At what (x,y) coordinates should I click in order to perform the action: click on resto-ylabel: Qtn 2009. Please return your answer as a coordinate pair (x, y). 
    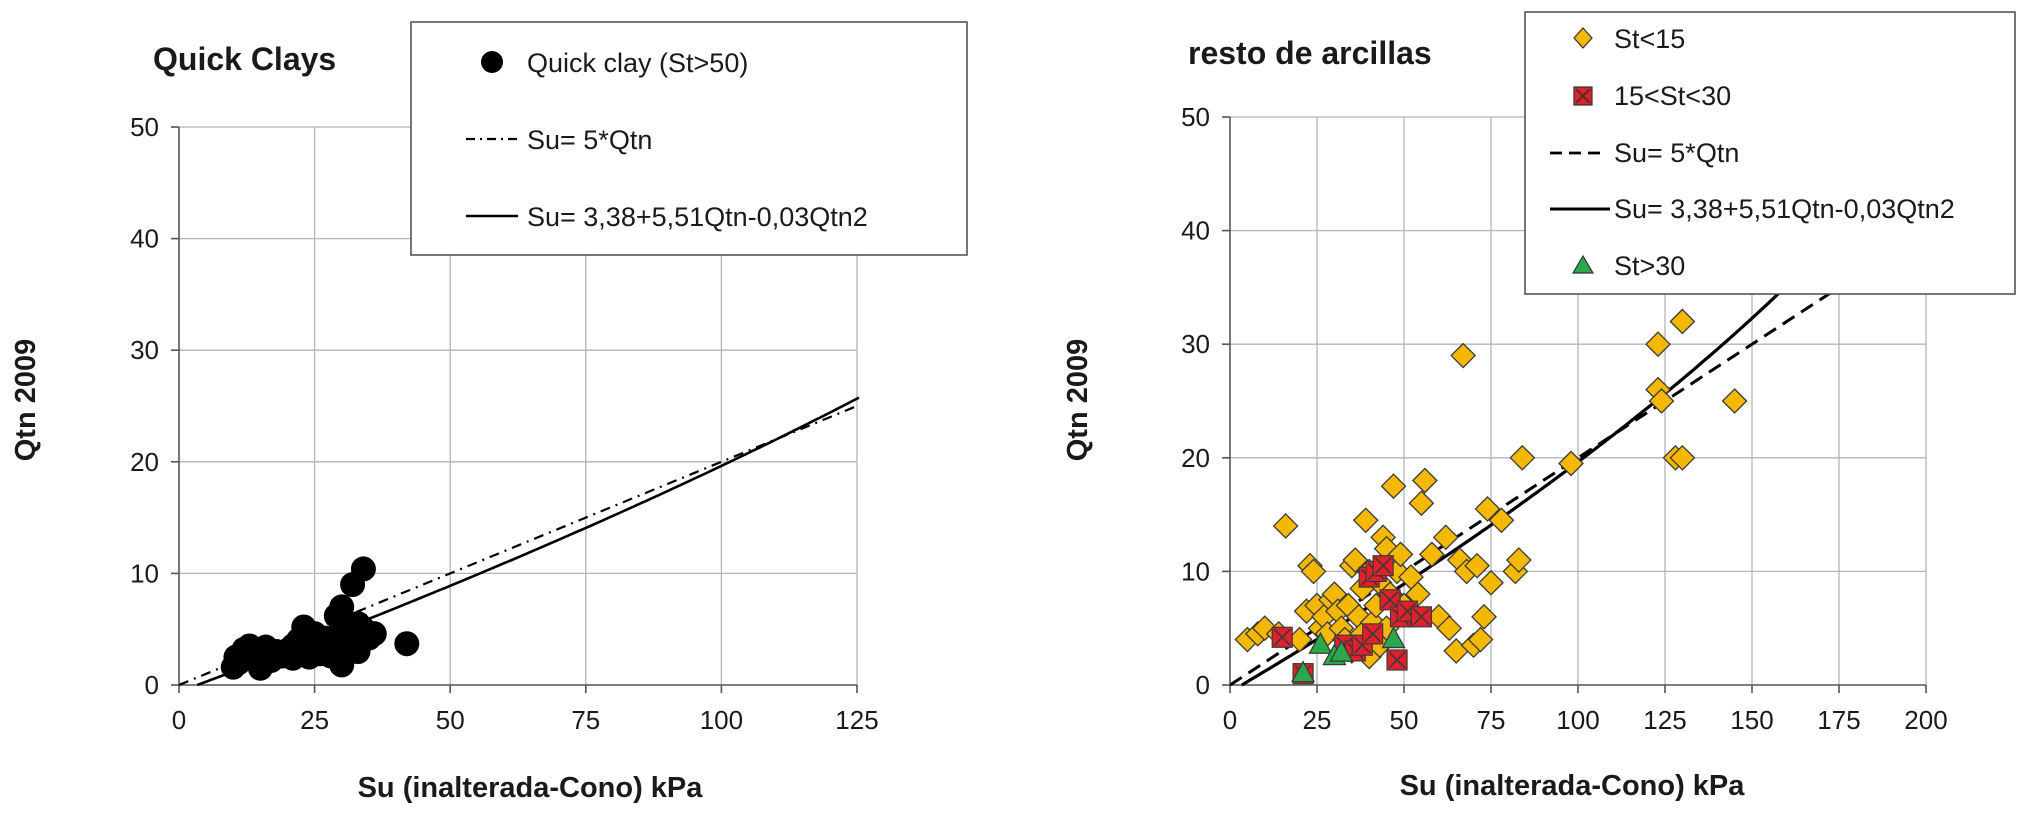
    Looking at the image, I should click on (1078, 400).